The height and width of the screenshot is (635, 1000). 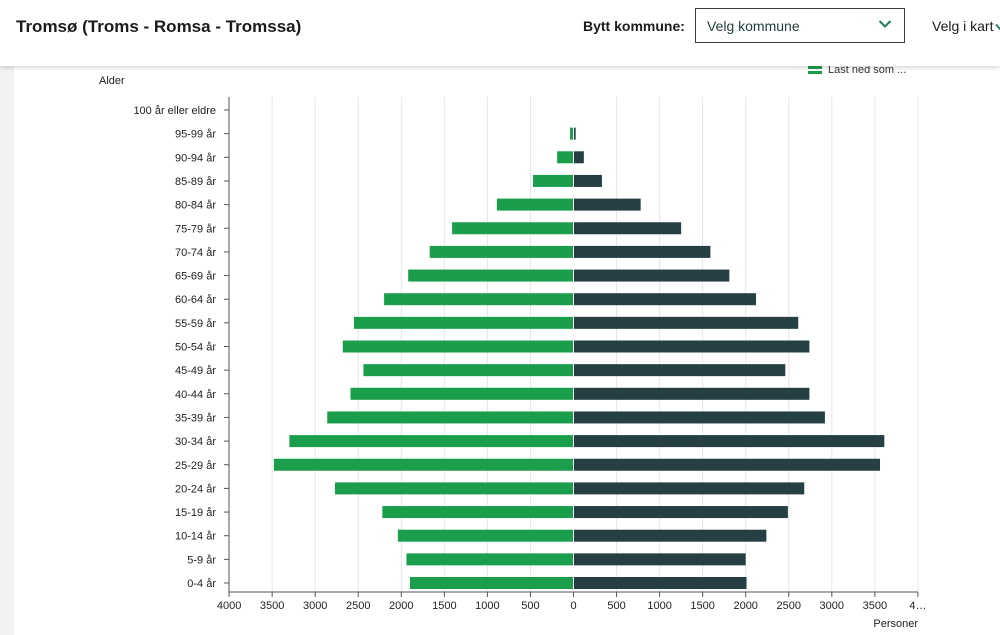 I want to click on y-tick-label: 95-99 år, so click(x=195, y=135).